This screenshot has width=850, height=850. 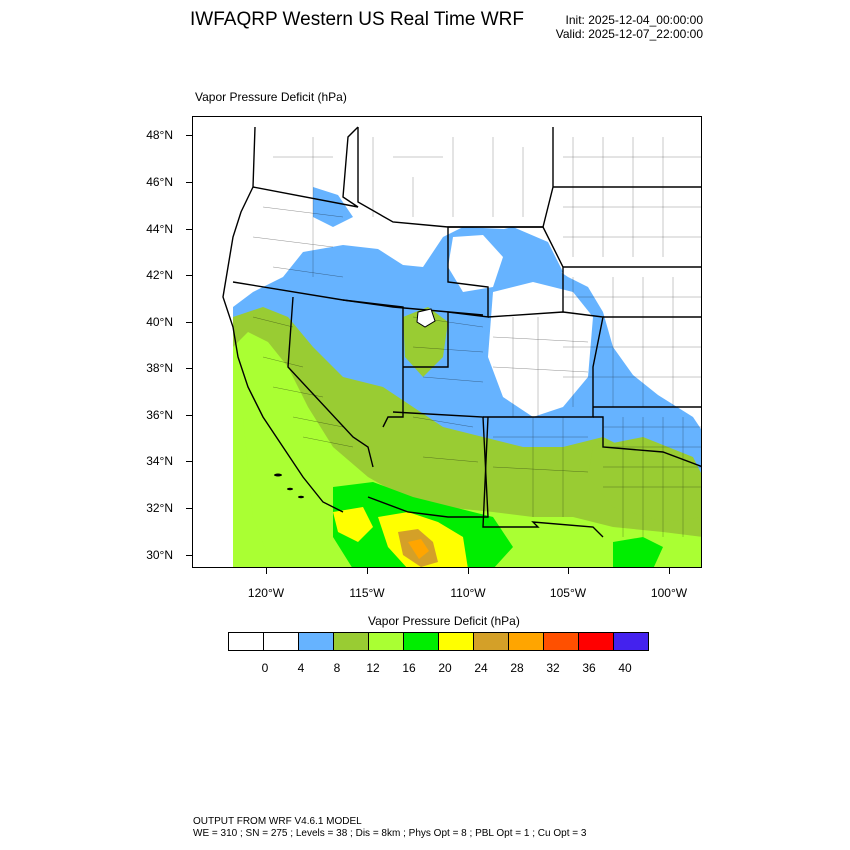 What do you see at coordinates (159, 135) in the screenshot?
I see `lat-label-48: 48°N` at bounding box center [159, 135].